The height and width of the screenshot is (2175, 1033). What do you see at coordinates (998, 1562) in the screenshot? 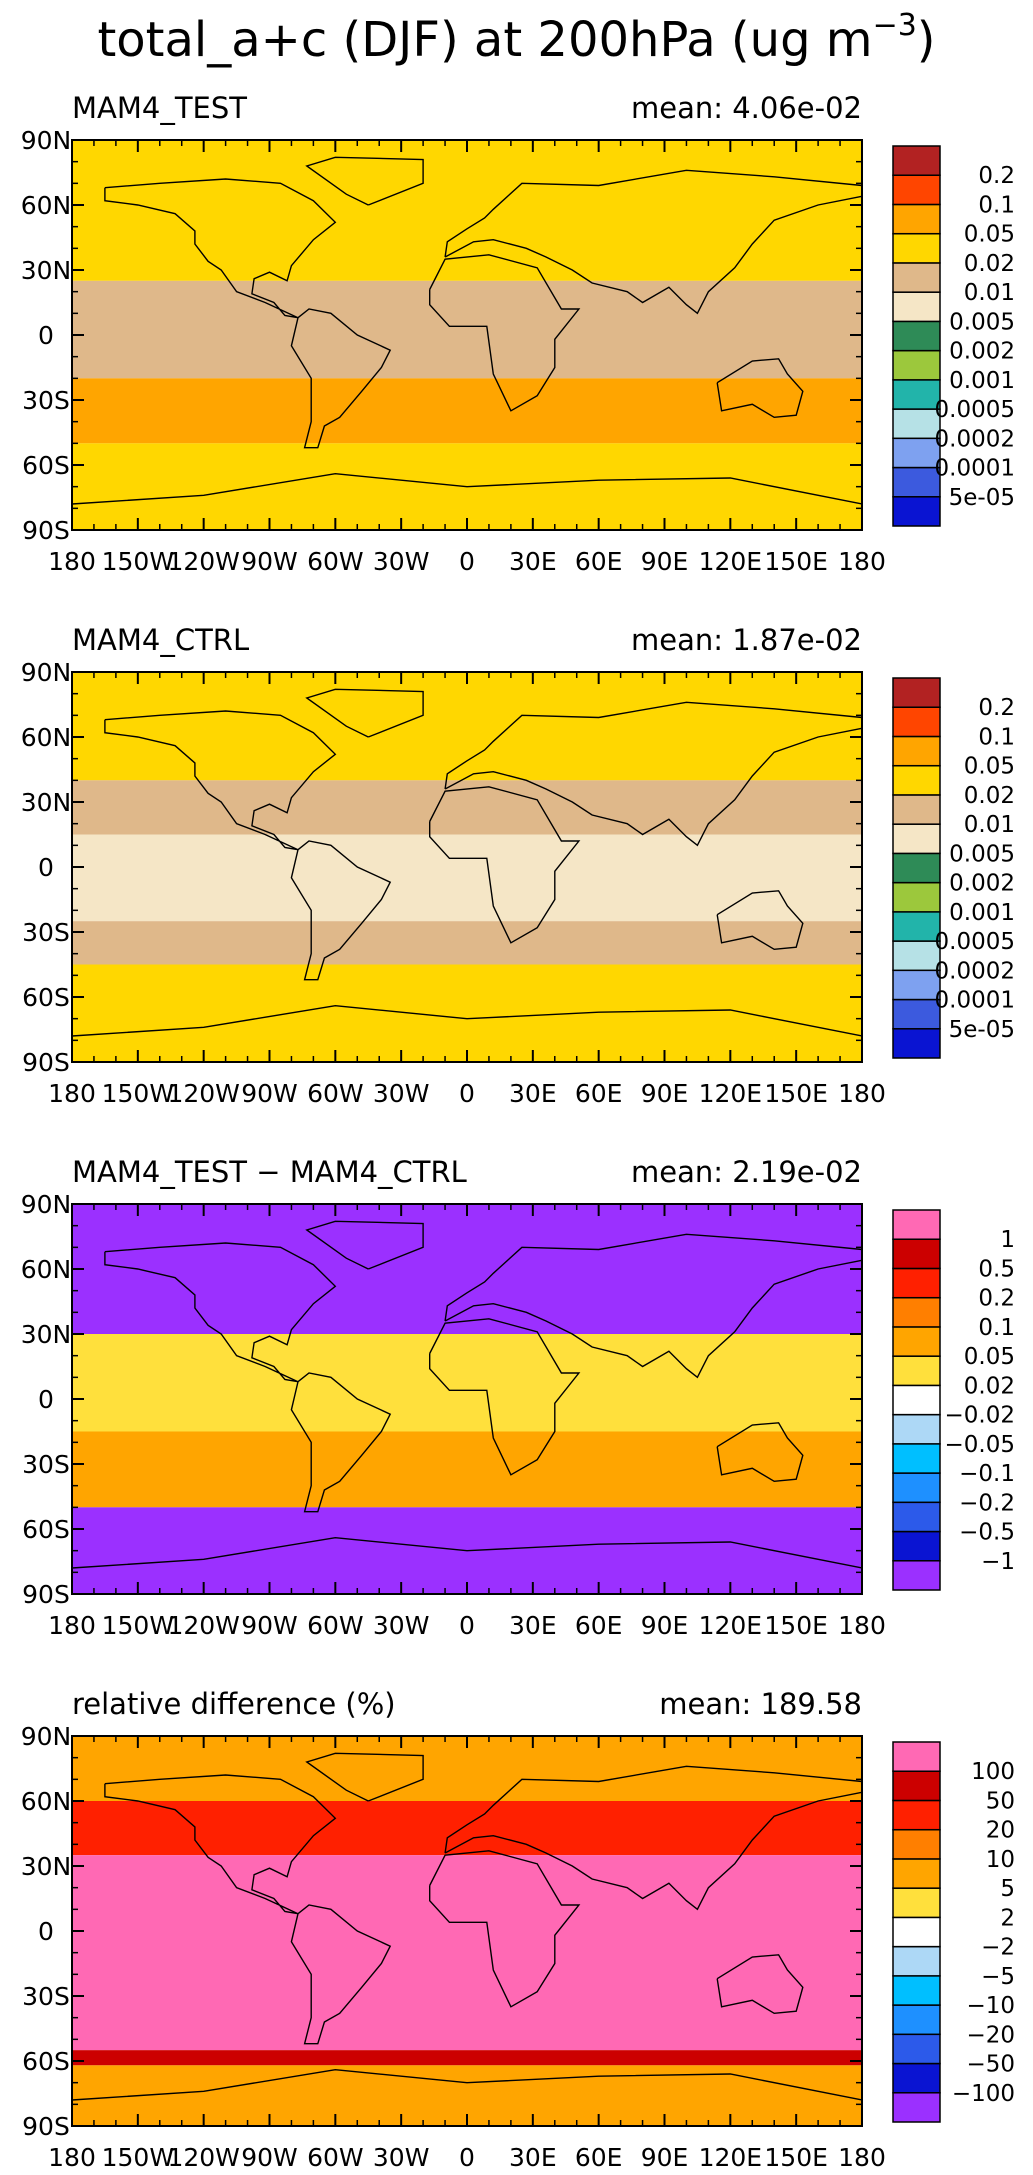
I see `colorbar-label: −1` at bounding box center [998, 1562].